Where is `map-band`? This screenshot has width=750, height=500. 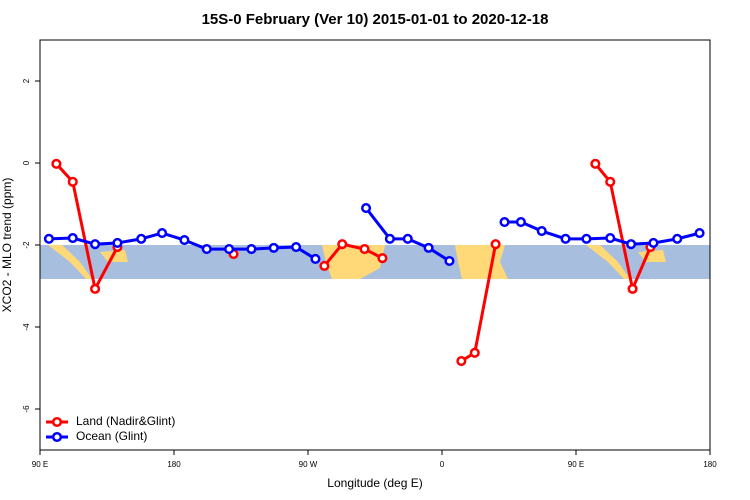 map-band is located at coordinates (375, 262).